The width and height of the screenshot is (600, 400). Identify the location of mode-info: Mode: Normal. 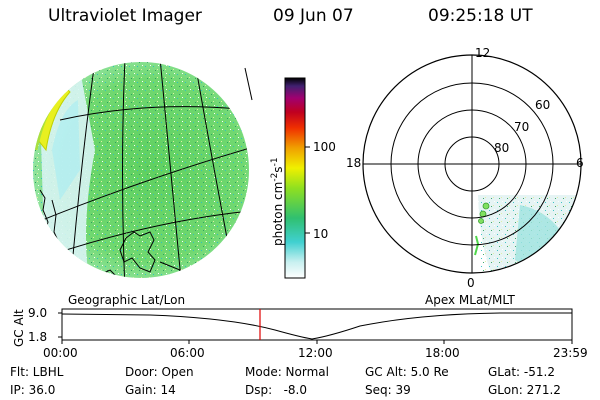
(287, 372).